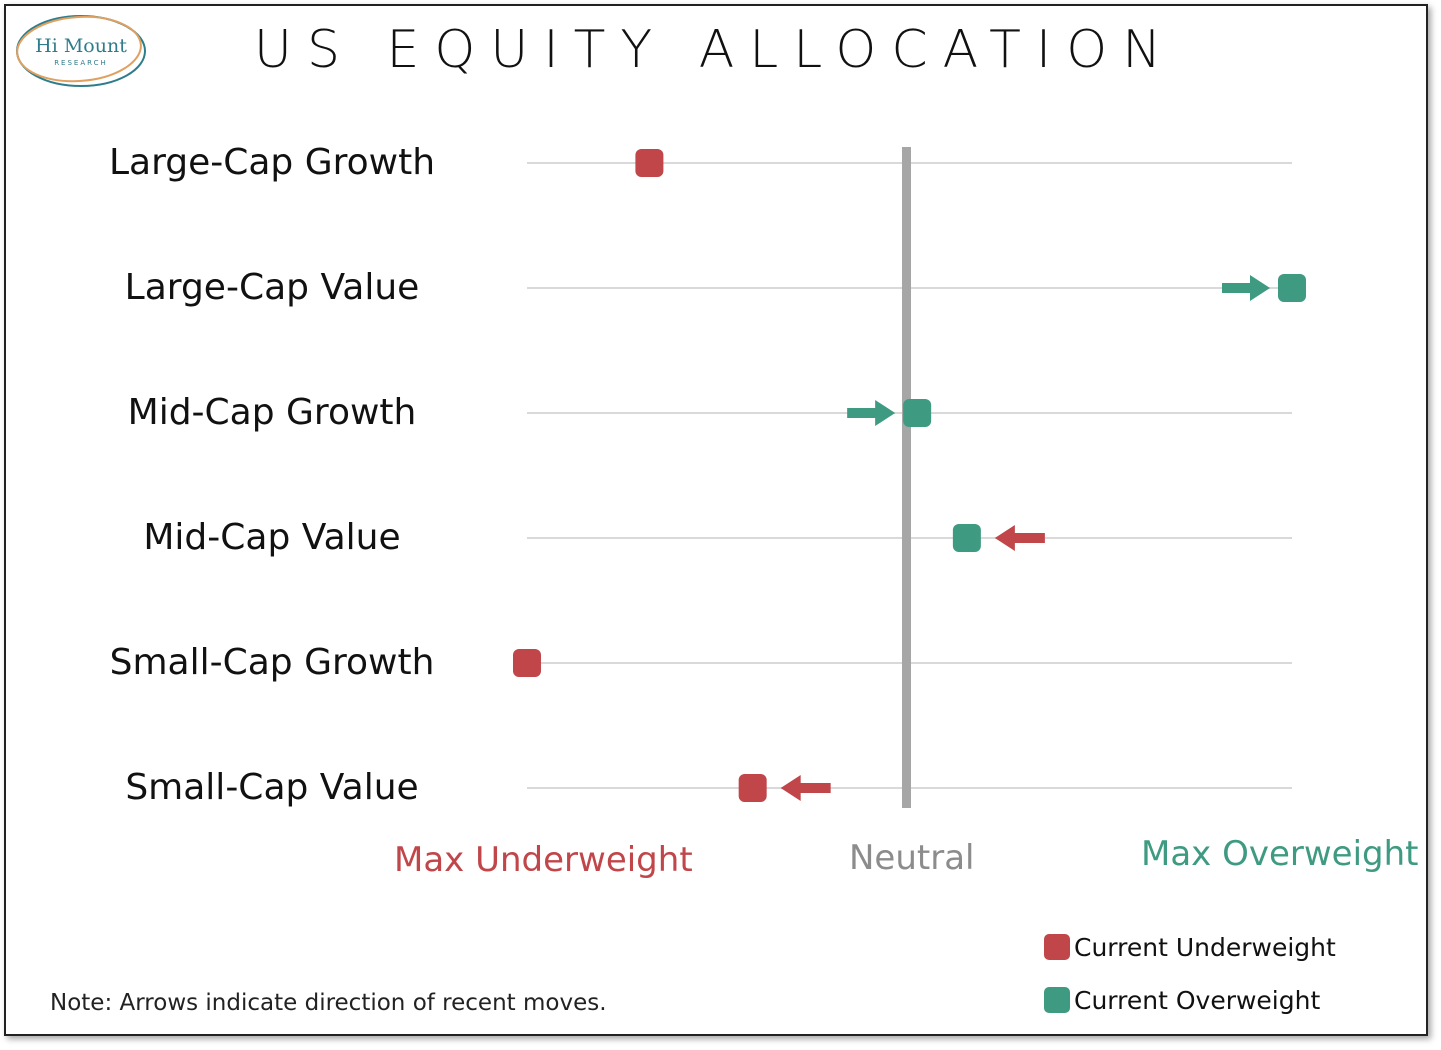  What do you see at coordinates (272, 662) in the screenshot?
I see `row-label-small-cap-growth: Small-Cap Growth` at bounding box center [272, 662].